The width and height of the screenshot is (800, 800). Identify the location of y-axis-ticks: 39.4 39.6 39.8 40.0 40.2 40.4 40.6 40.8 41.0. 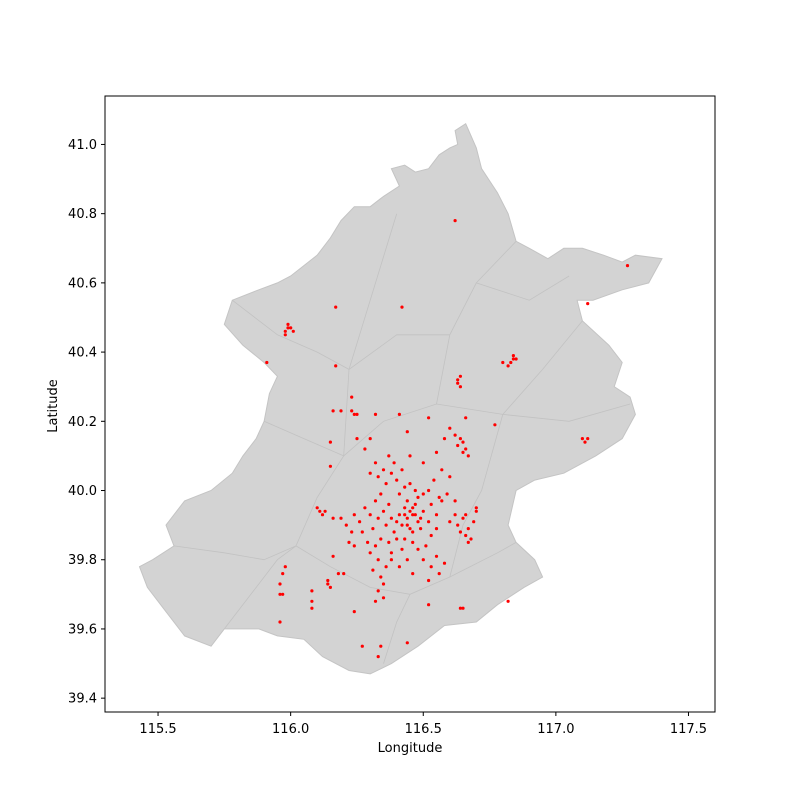
(86, 422).